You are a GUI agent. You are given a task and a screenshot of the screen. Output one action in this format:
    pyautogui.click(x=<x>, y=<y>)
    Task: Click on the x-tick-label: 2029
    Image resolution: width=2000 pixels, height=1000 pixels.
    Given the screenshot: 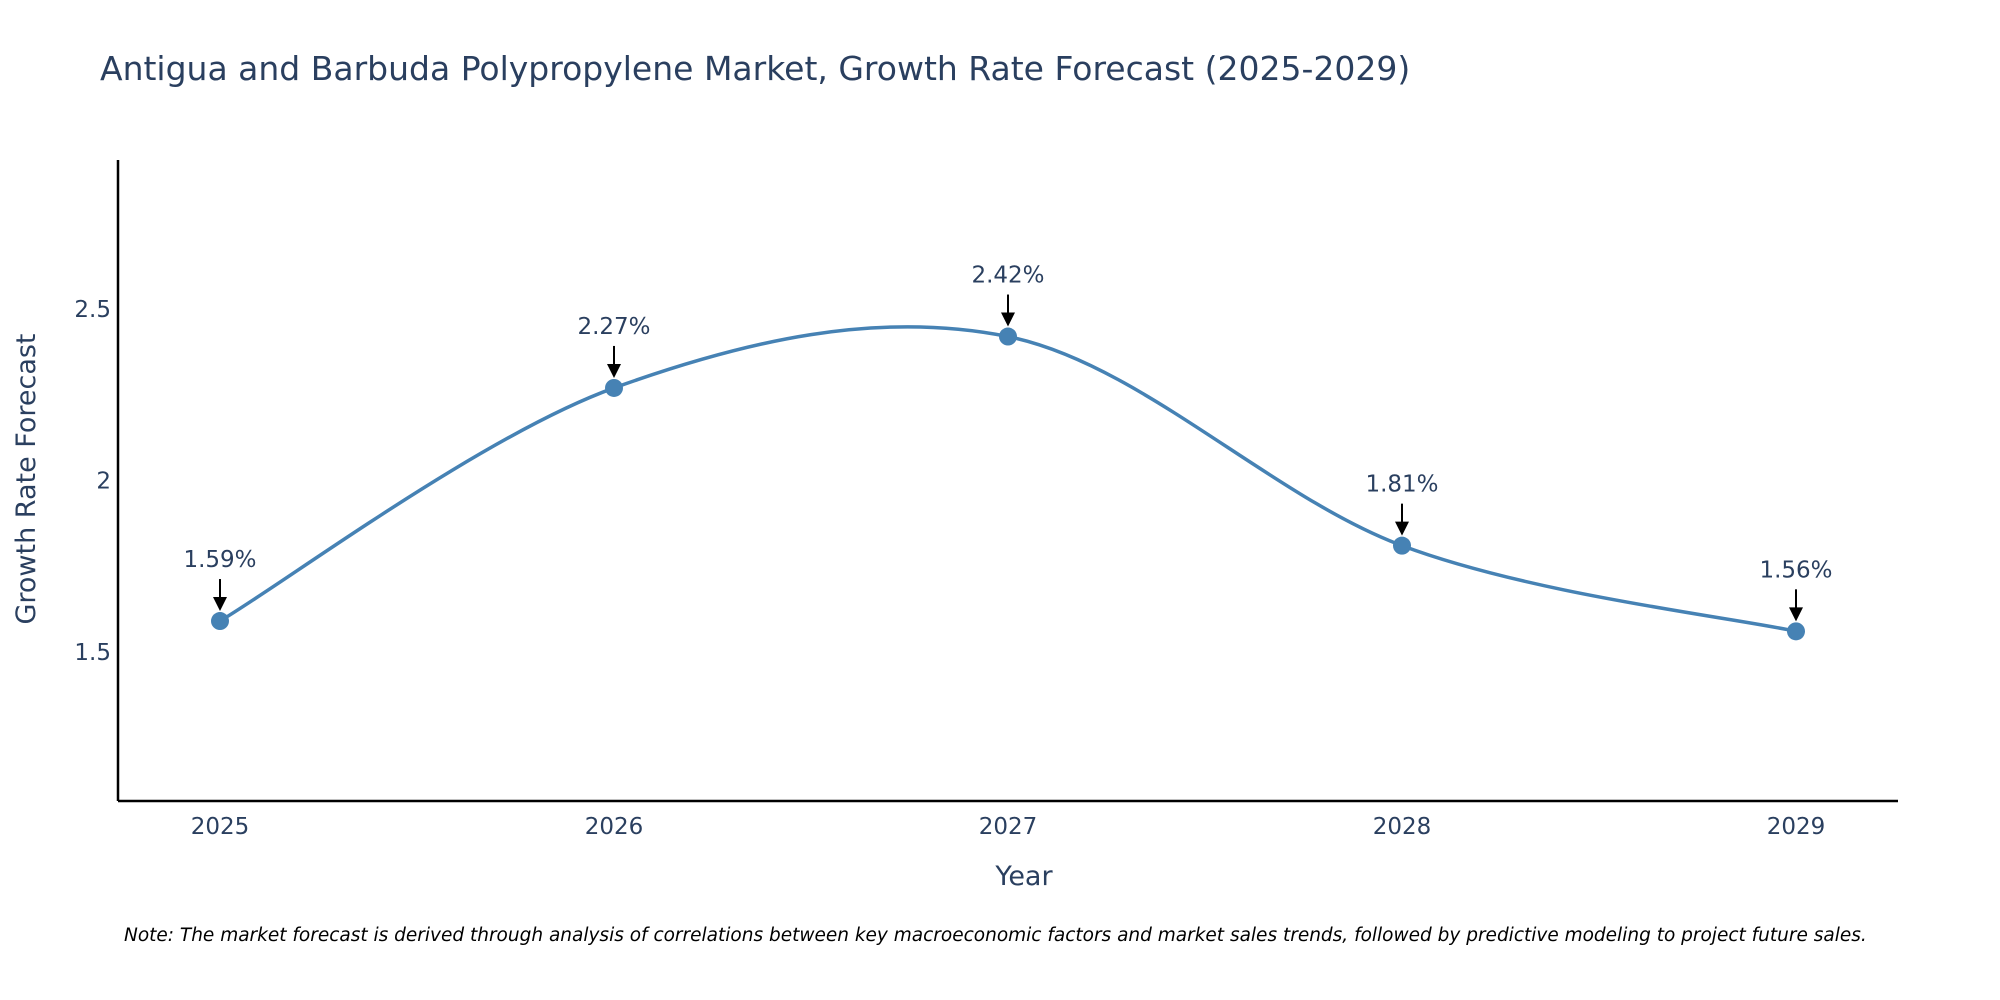 What is the action you would take?
    pyautogui.click(x=1796, y=827)
    